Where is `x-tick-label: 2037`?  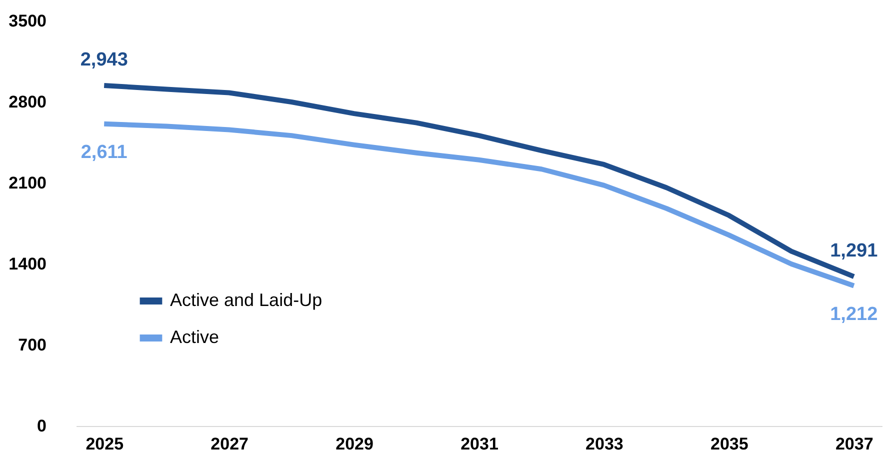
x-tick-label: 2037 is located at coordinates (854, 444).